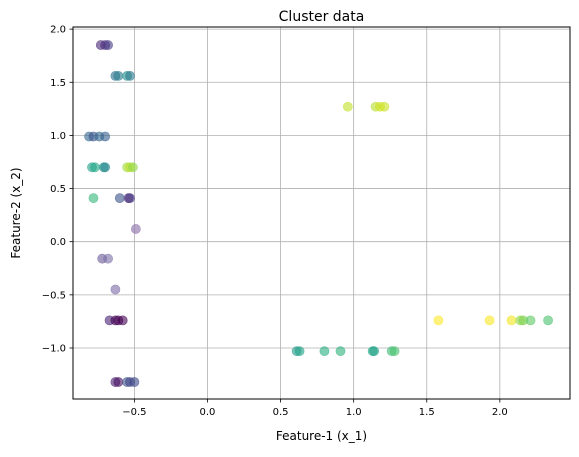 This screenshot has height=457, width=579. What do you see at coordinates (58, 189) in the screenshot?
I see `y-tick-label: 0.5` at bounding box center [58, 189].